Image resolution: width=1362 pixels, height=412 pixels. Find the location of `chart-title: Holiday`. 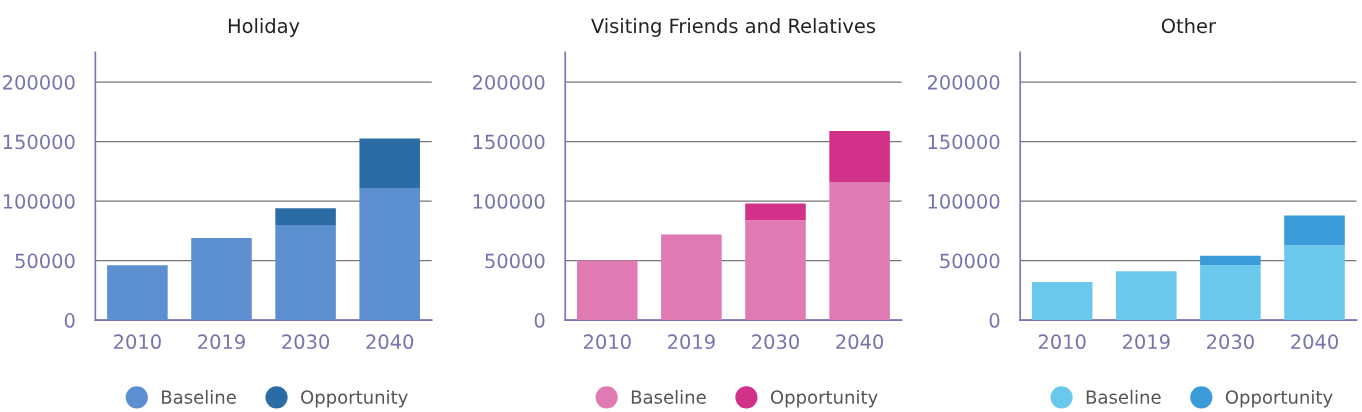

chart-title: Holiday is located at coordinates (264, 27).